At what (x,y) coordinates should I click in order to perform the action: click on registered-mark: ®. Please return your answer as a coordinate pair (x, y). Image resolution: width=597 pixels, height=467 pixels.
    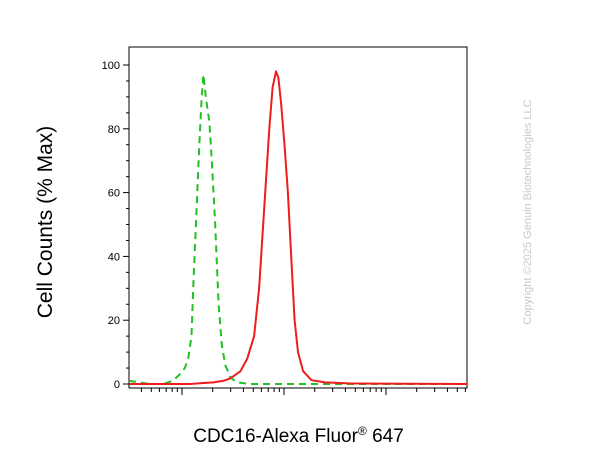
    Looking at the image, I should click on (362, 431).